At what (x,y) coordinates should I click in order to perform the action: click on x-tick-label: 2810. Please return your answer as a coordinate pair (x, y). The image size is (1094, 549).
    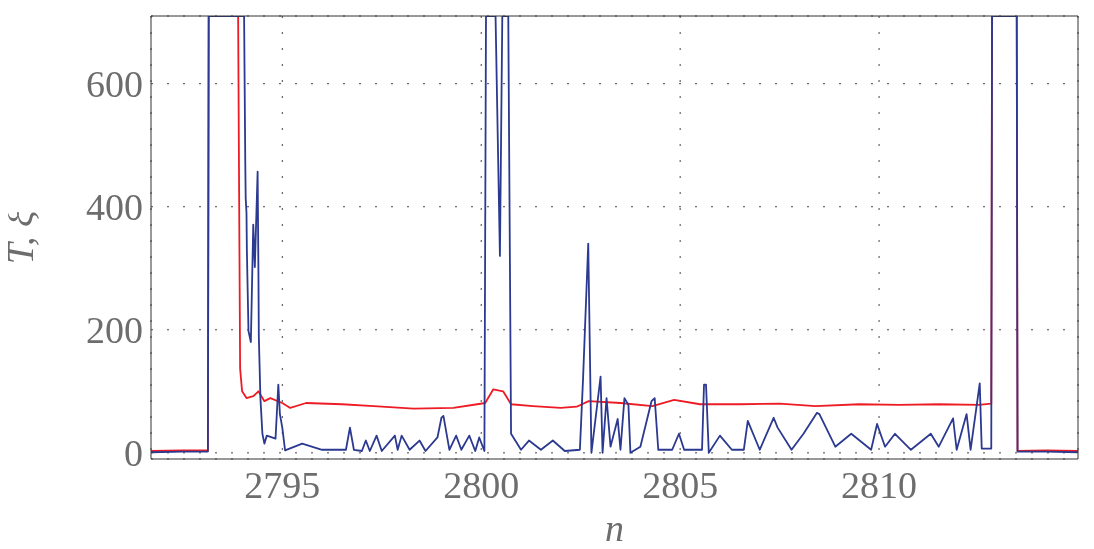
    Looking at the image, I should click on (879, 484).